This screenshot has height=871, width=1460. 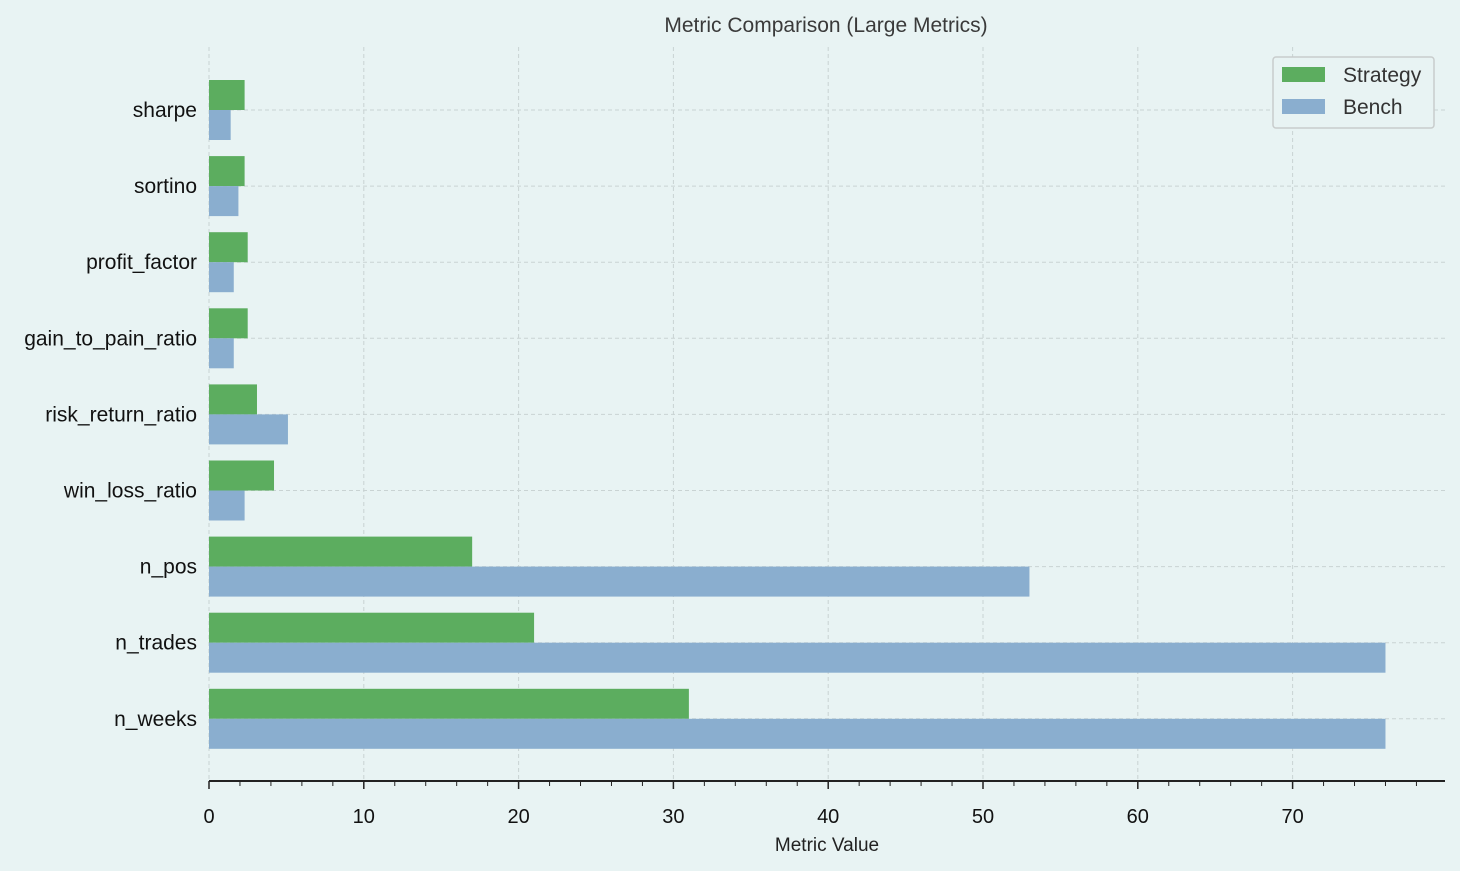 What do you see at coordinates (208, 817) in the screenshot?
I see `x-tick-label: 0` at bounding box center [208, 817].